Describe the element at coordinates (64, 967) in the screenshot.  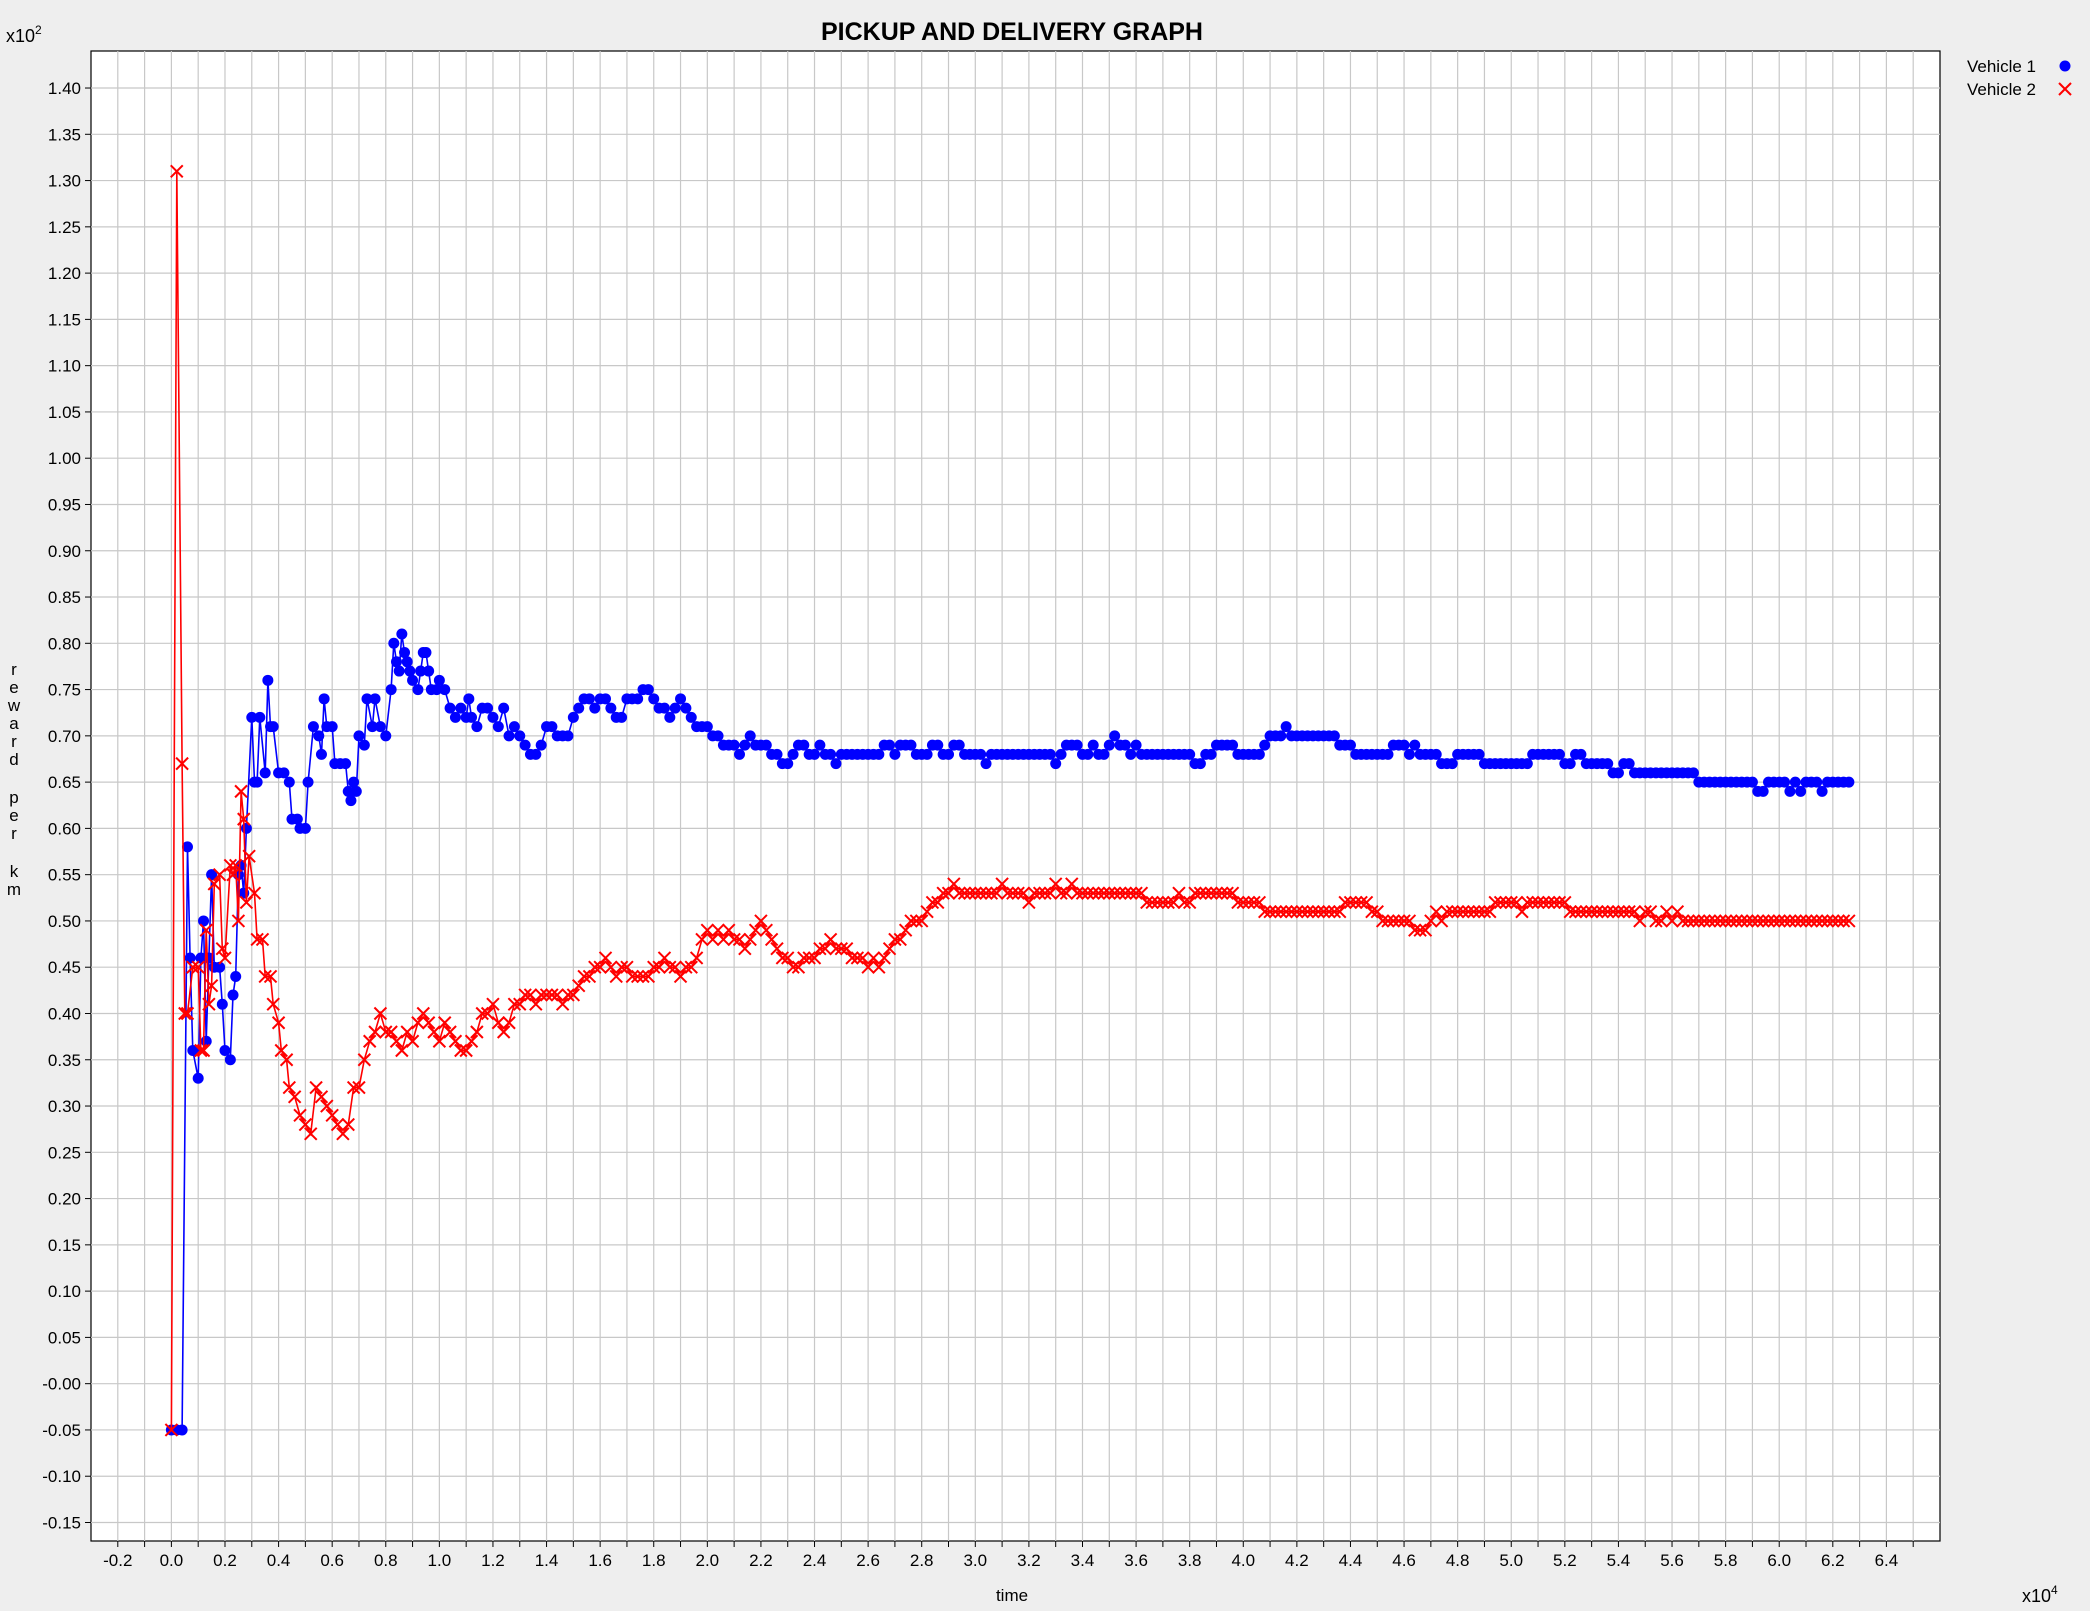
I see `y-tick-label: 0.45` at that location.